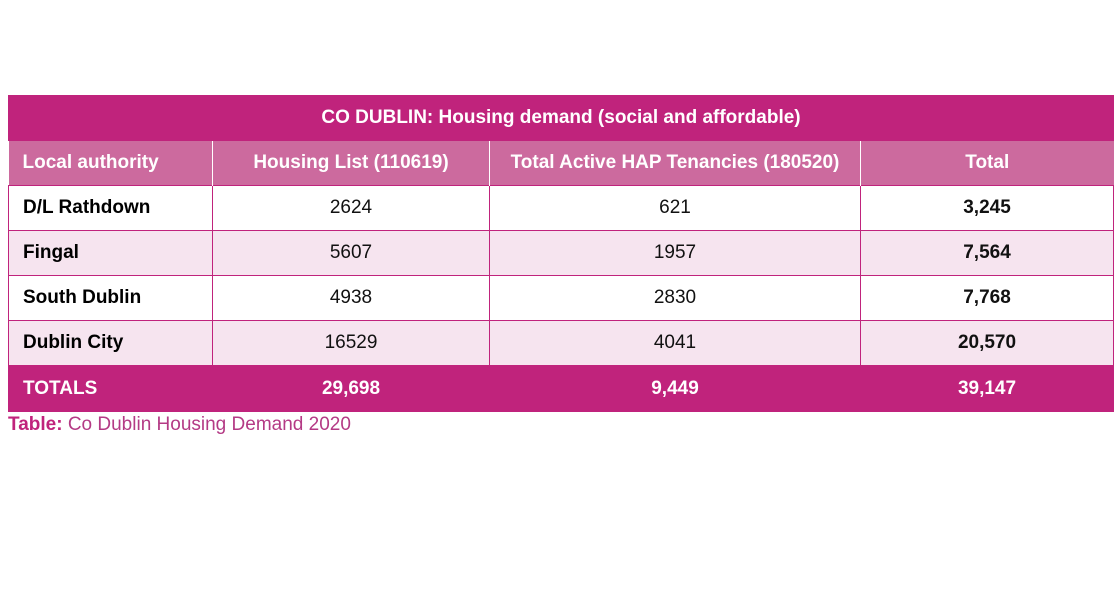 The image size is (1120, 597). Describe the element at coordinates (675, 208) in the screenshot. I see `cell: 621` at that location.